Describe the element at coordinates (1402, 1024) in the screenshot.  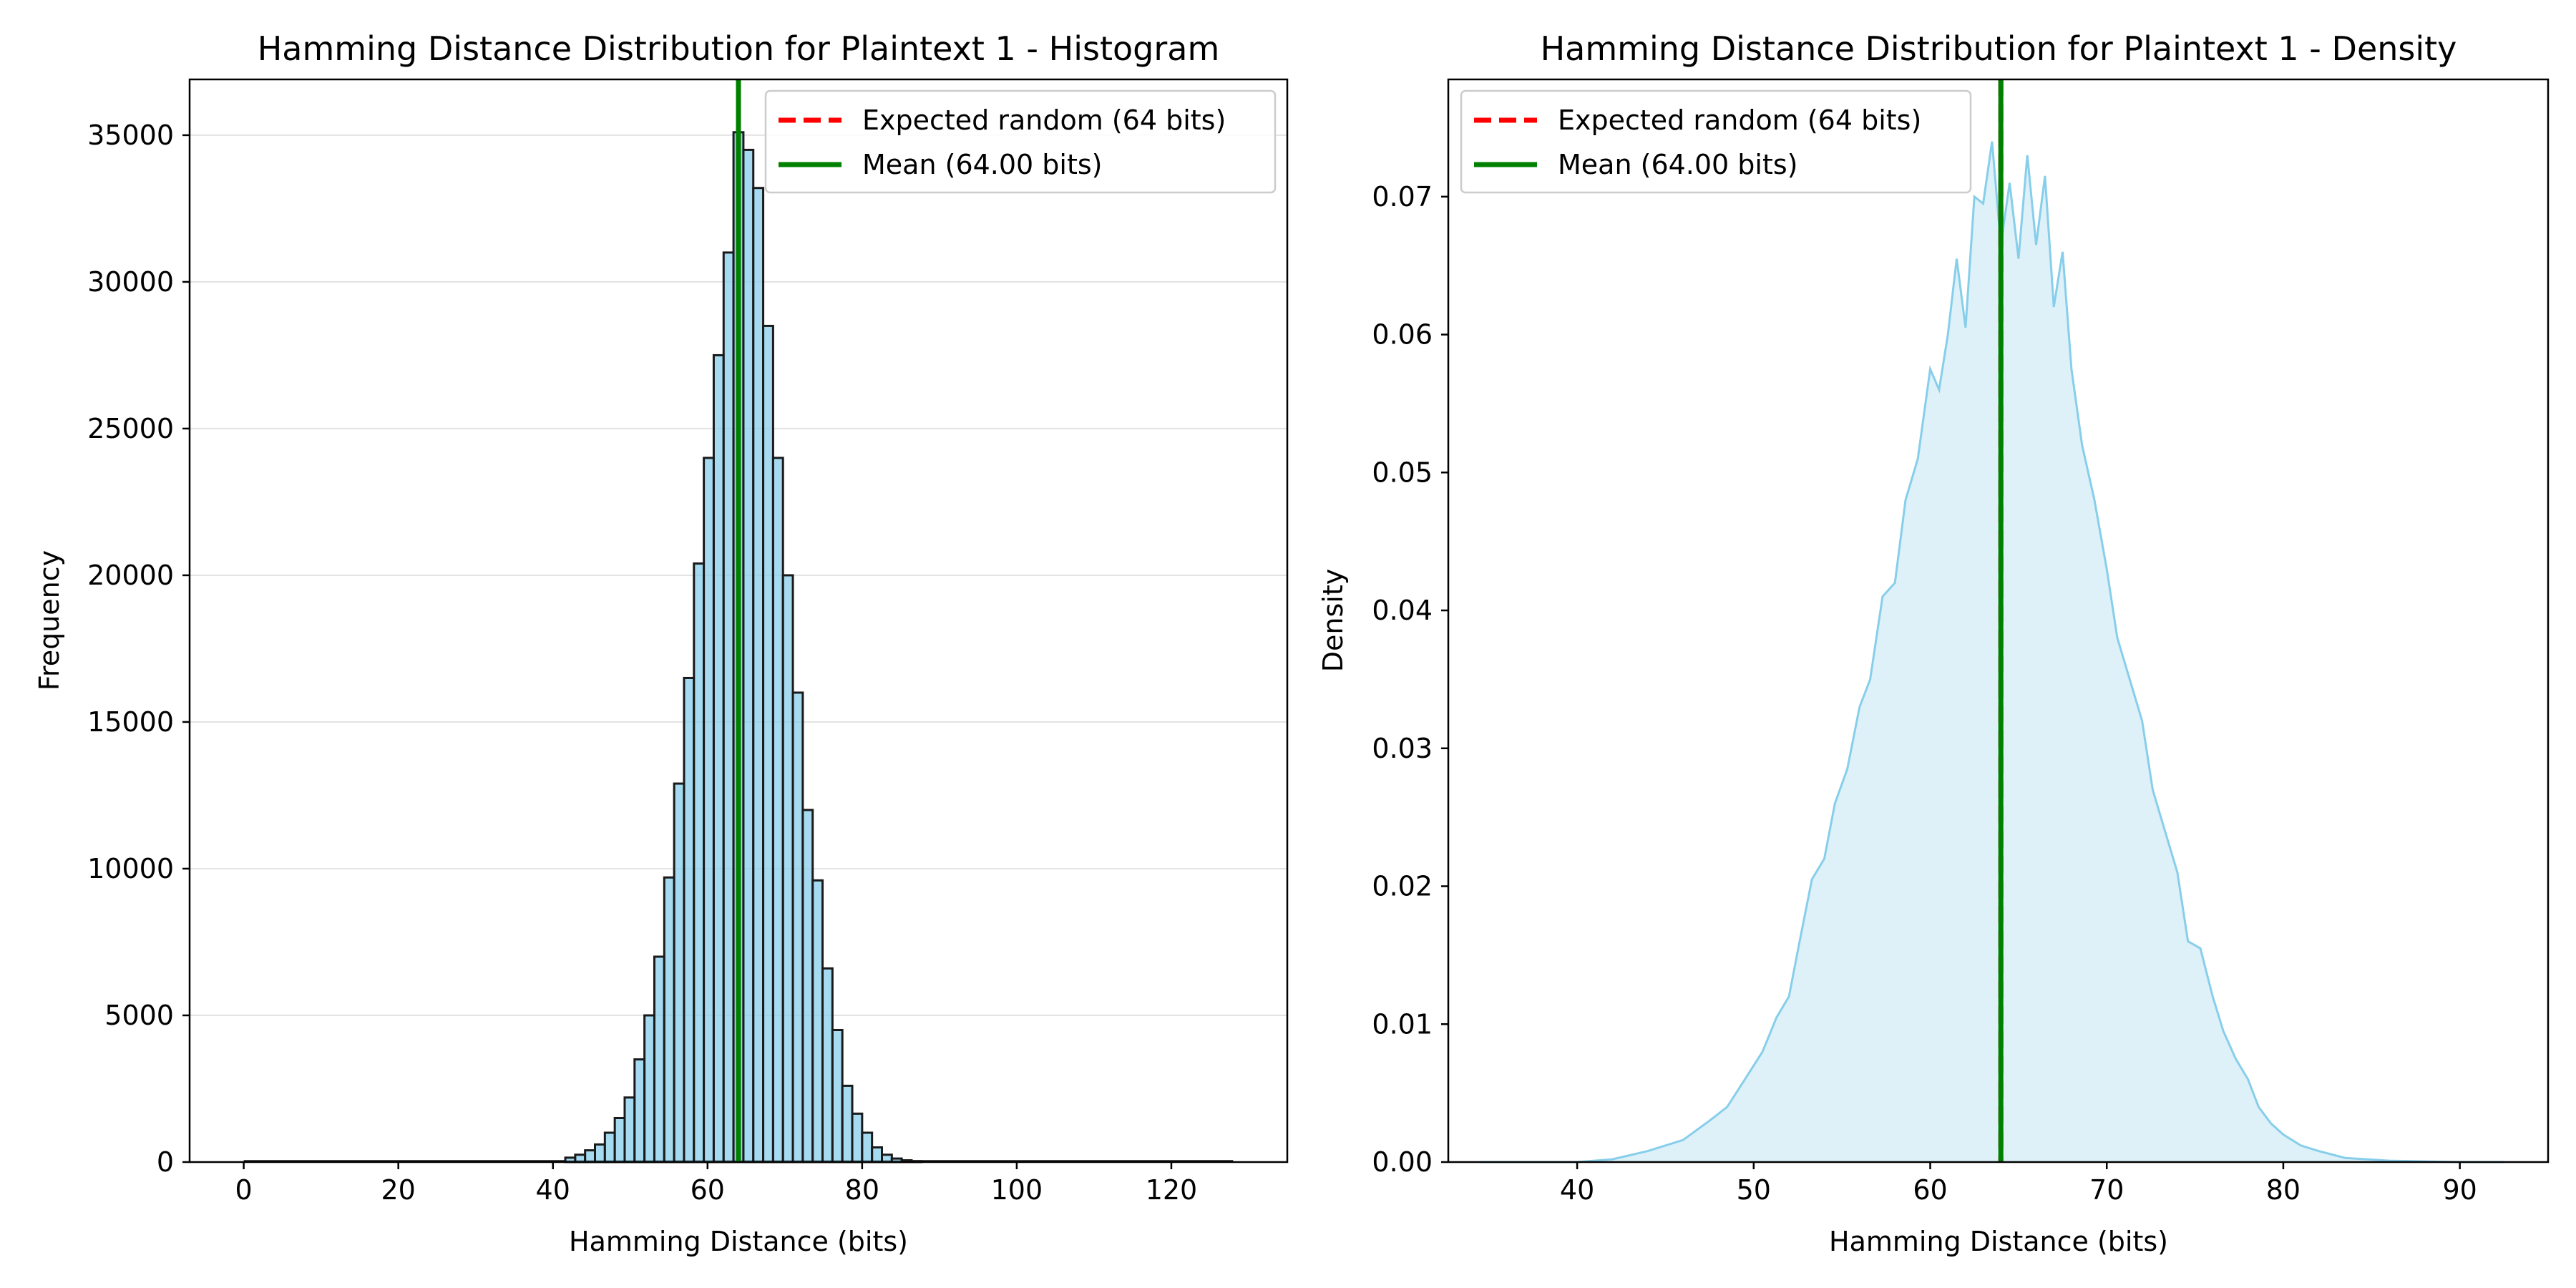
I see `density-y-tick-label: 0.01` at that location.